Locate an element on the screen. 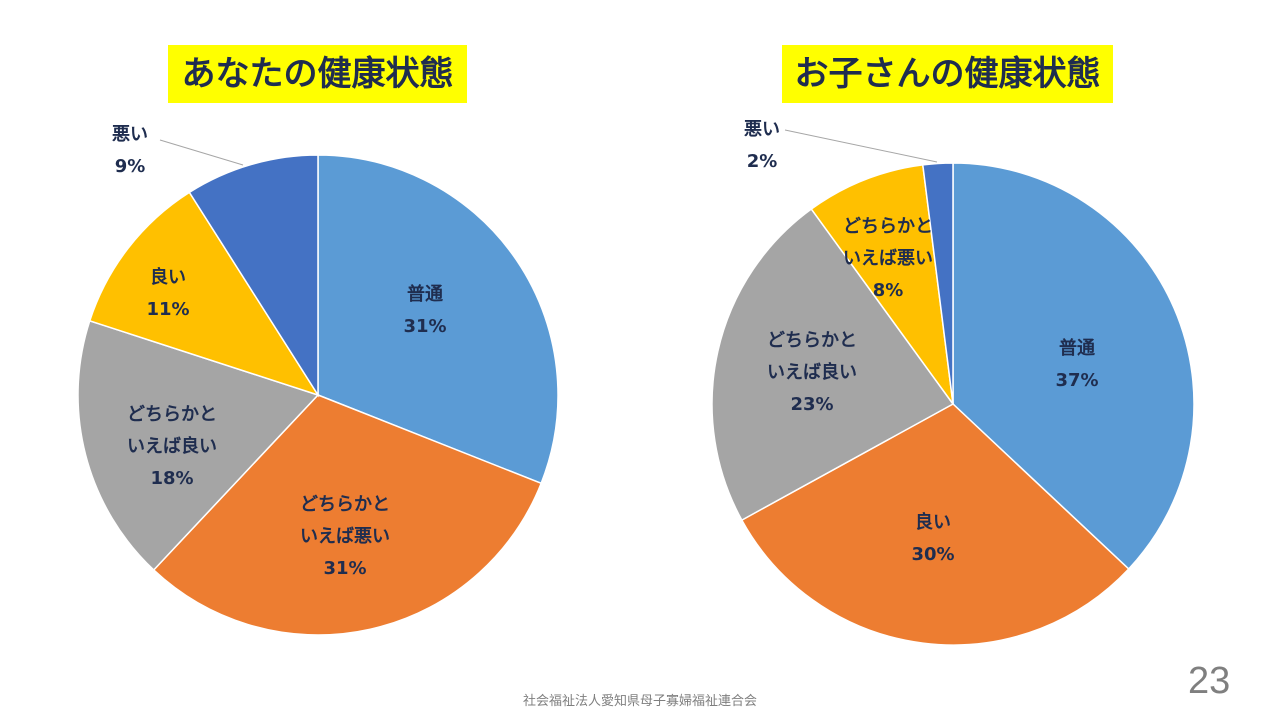 The image size is (1280, 720). data-label: 悪い 9% is located at coordinates (130, 150).